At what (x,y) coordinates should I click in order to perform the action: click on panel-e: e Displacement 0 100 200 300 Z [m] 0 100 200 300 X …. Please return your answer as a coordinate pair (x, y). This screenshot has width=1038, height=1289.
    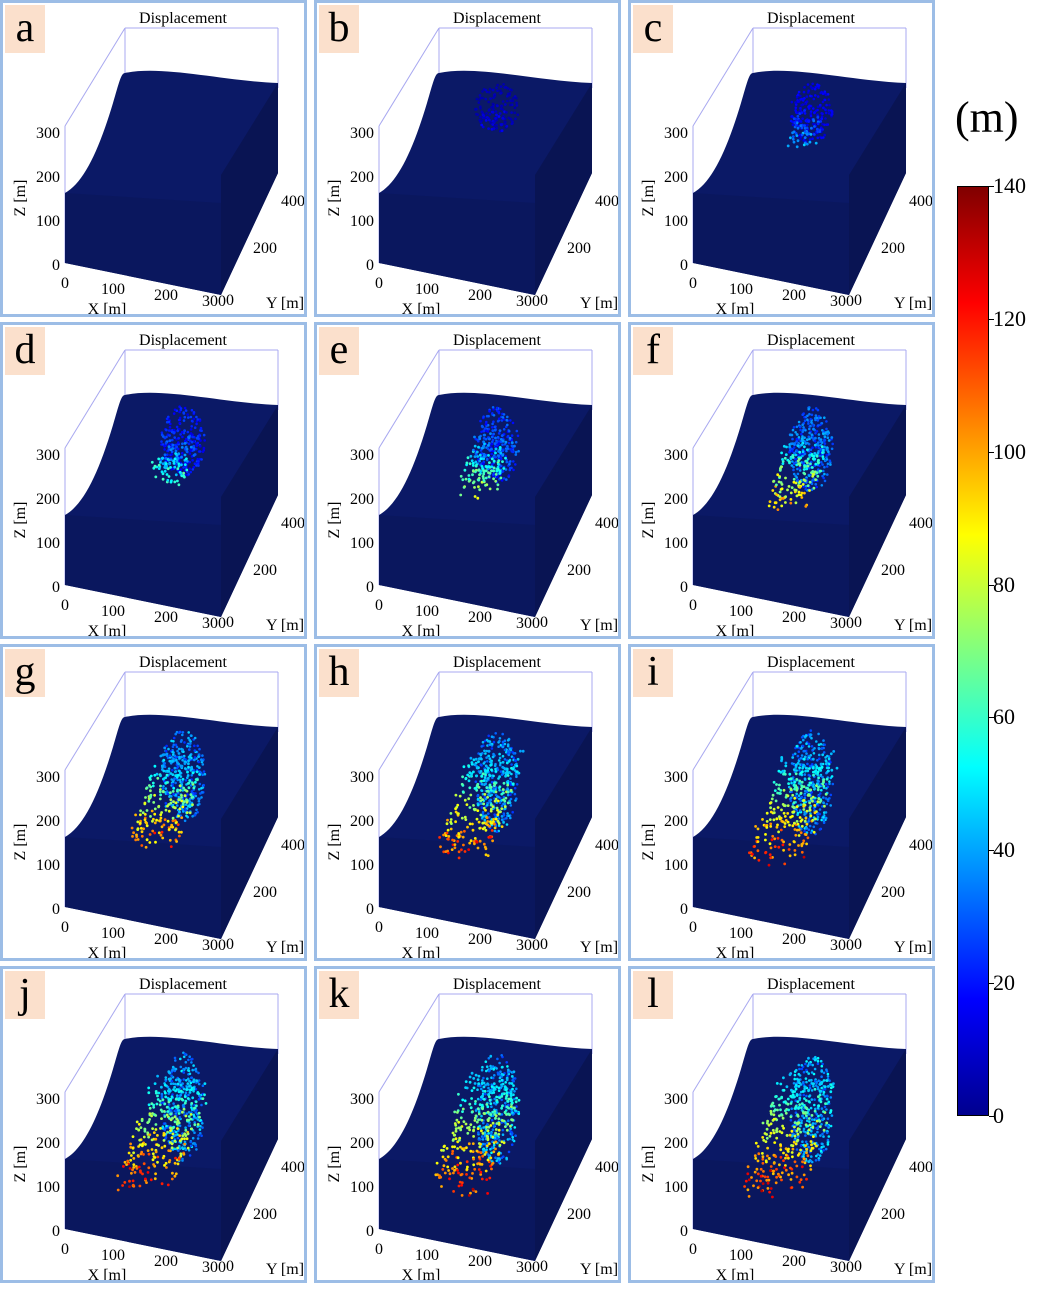
    Looking at the image, I should click on (467, 480).